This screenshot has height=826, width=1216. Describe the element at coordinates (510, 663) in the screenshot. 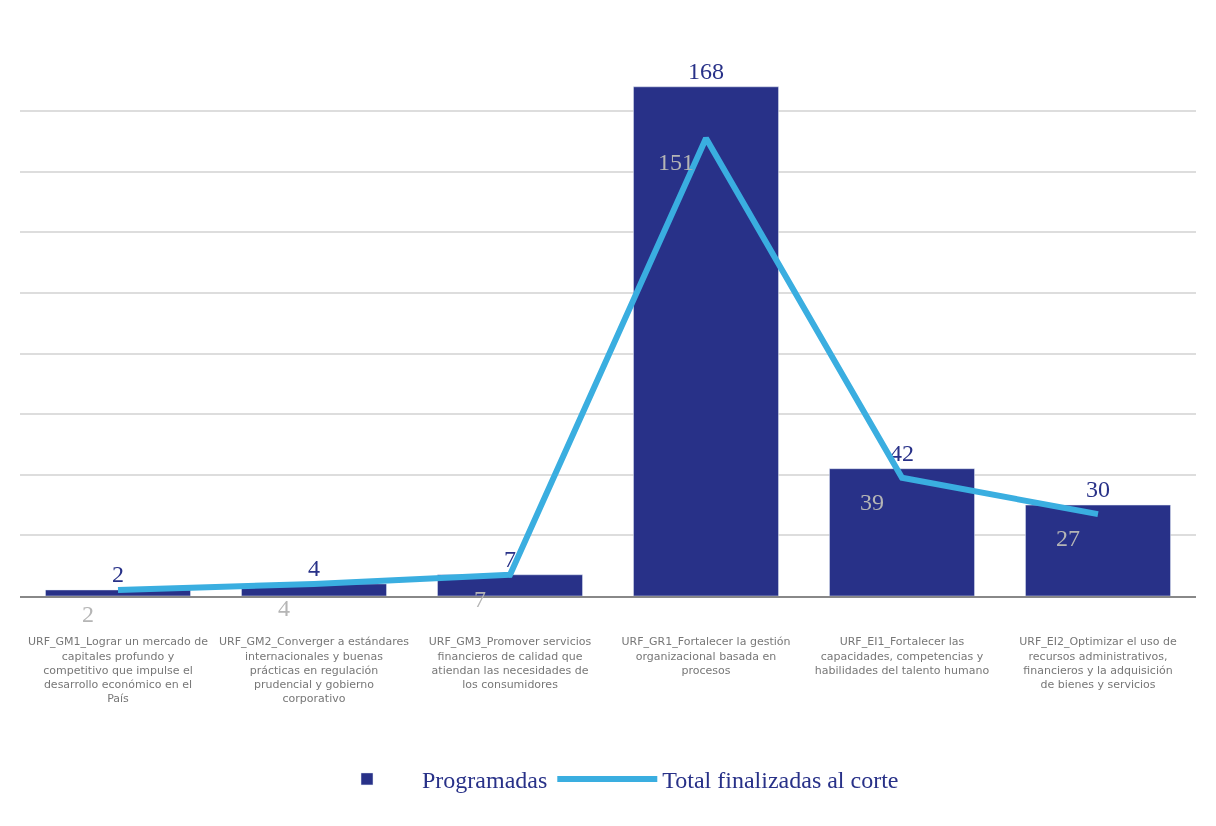

I see `x-tick-label: URF_GM3_Promover servicios financieros de calidad que atiendan las necesidades de los consumidores` at that location.